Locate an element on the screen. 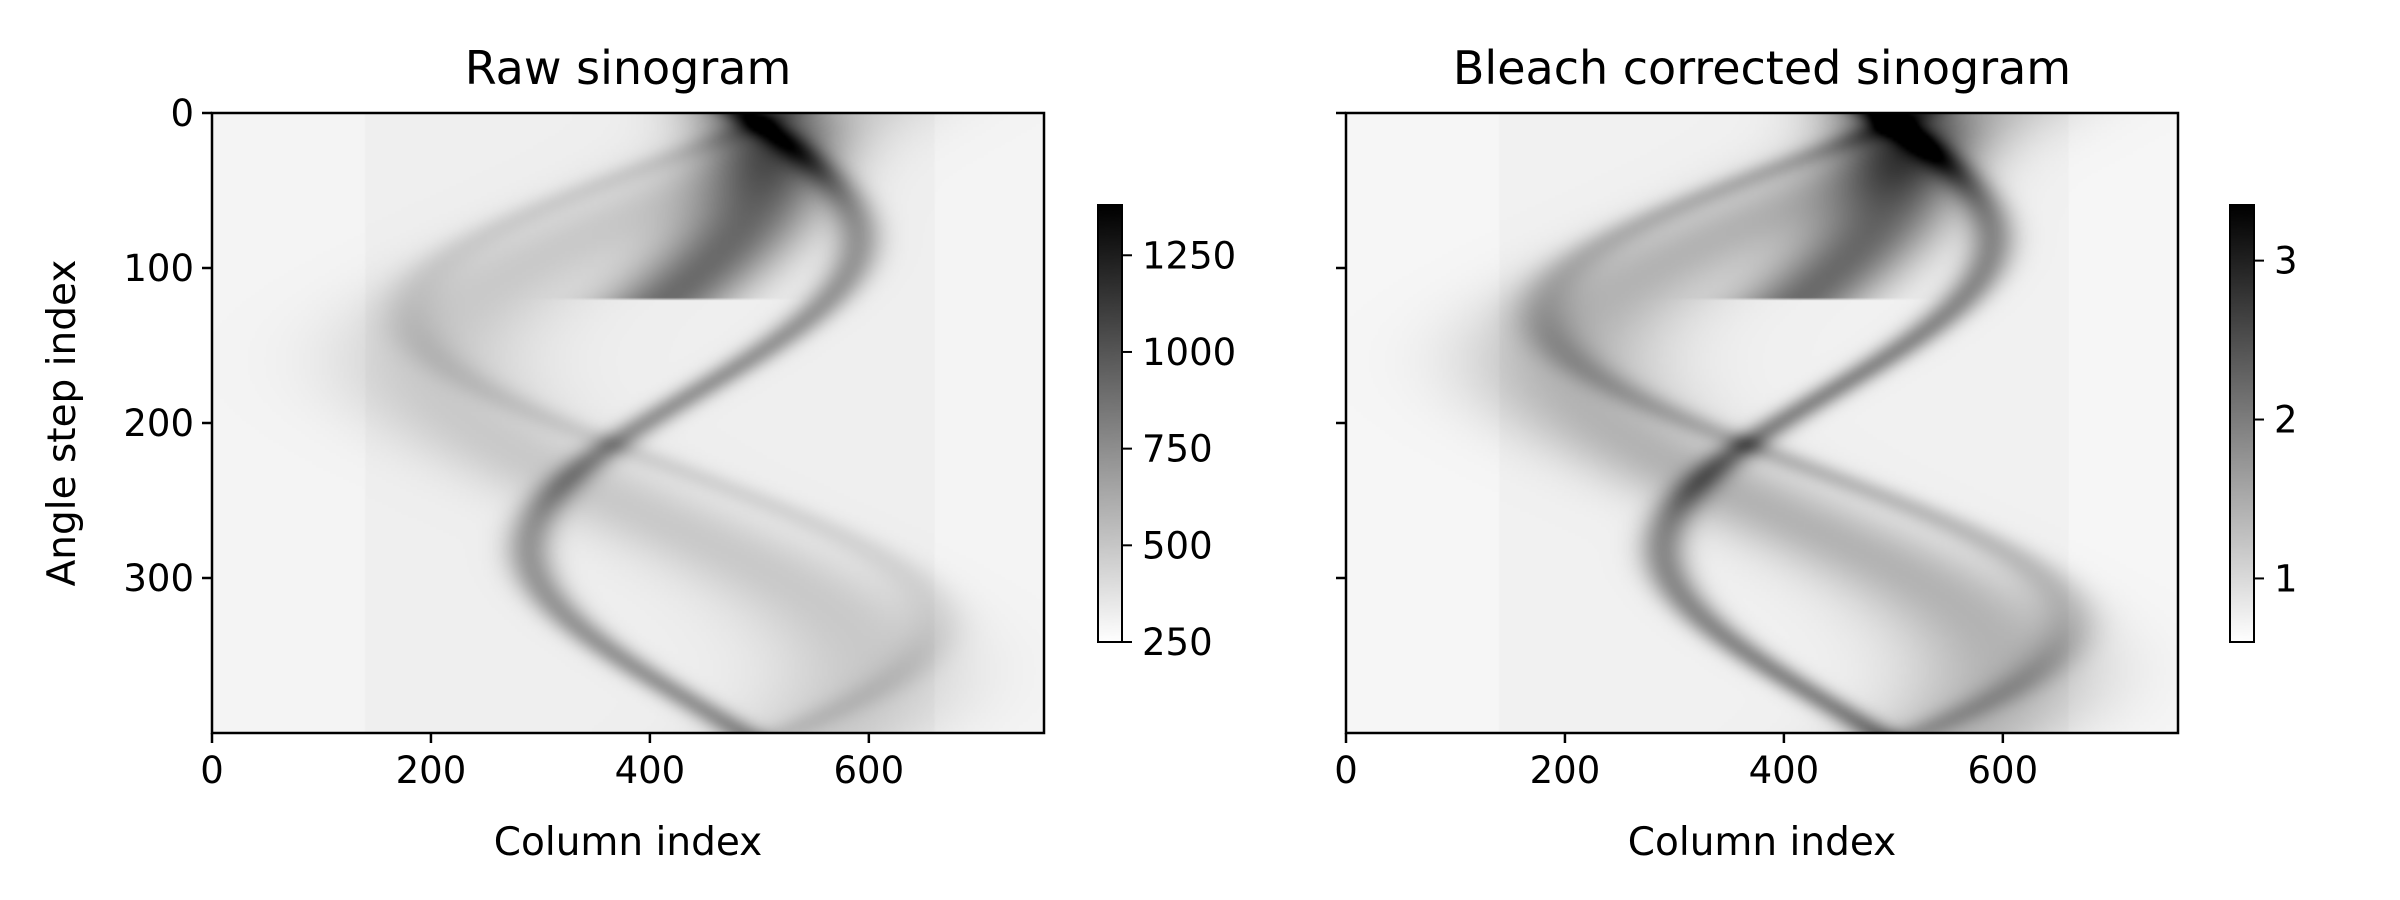 The width and height of the screenshot is (2400, 900). colorbar-tick-label: 1250 is located at coordinates (1189, 255).